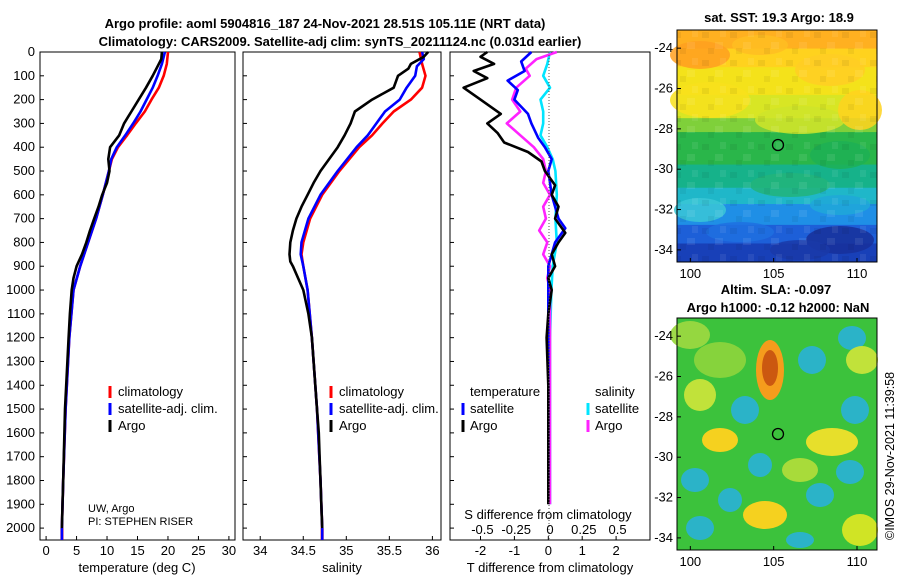 The image size is (900, 580). Describe the element at coordinates (76, 550) in the screenshot. I see `temperature-tick-label: 5` at that location.